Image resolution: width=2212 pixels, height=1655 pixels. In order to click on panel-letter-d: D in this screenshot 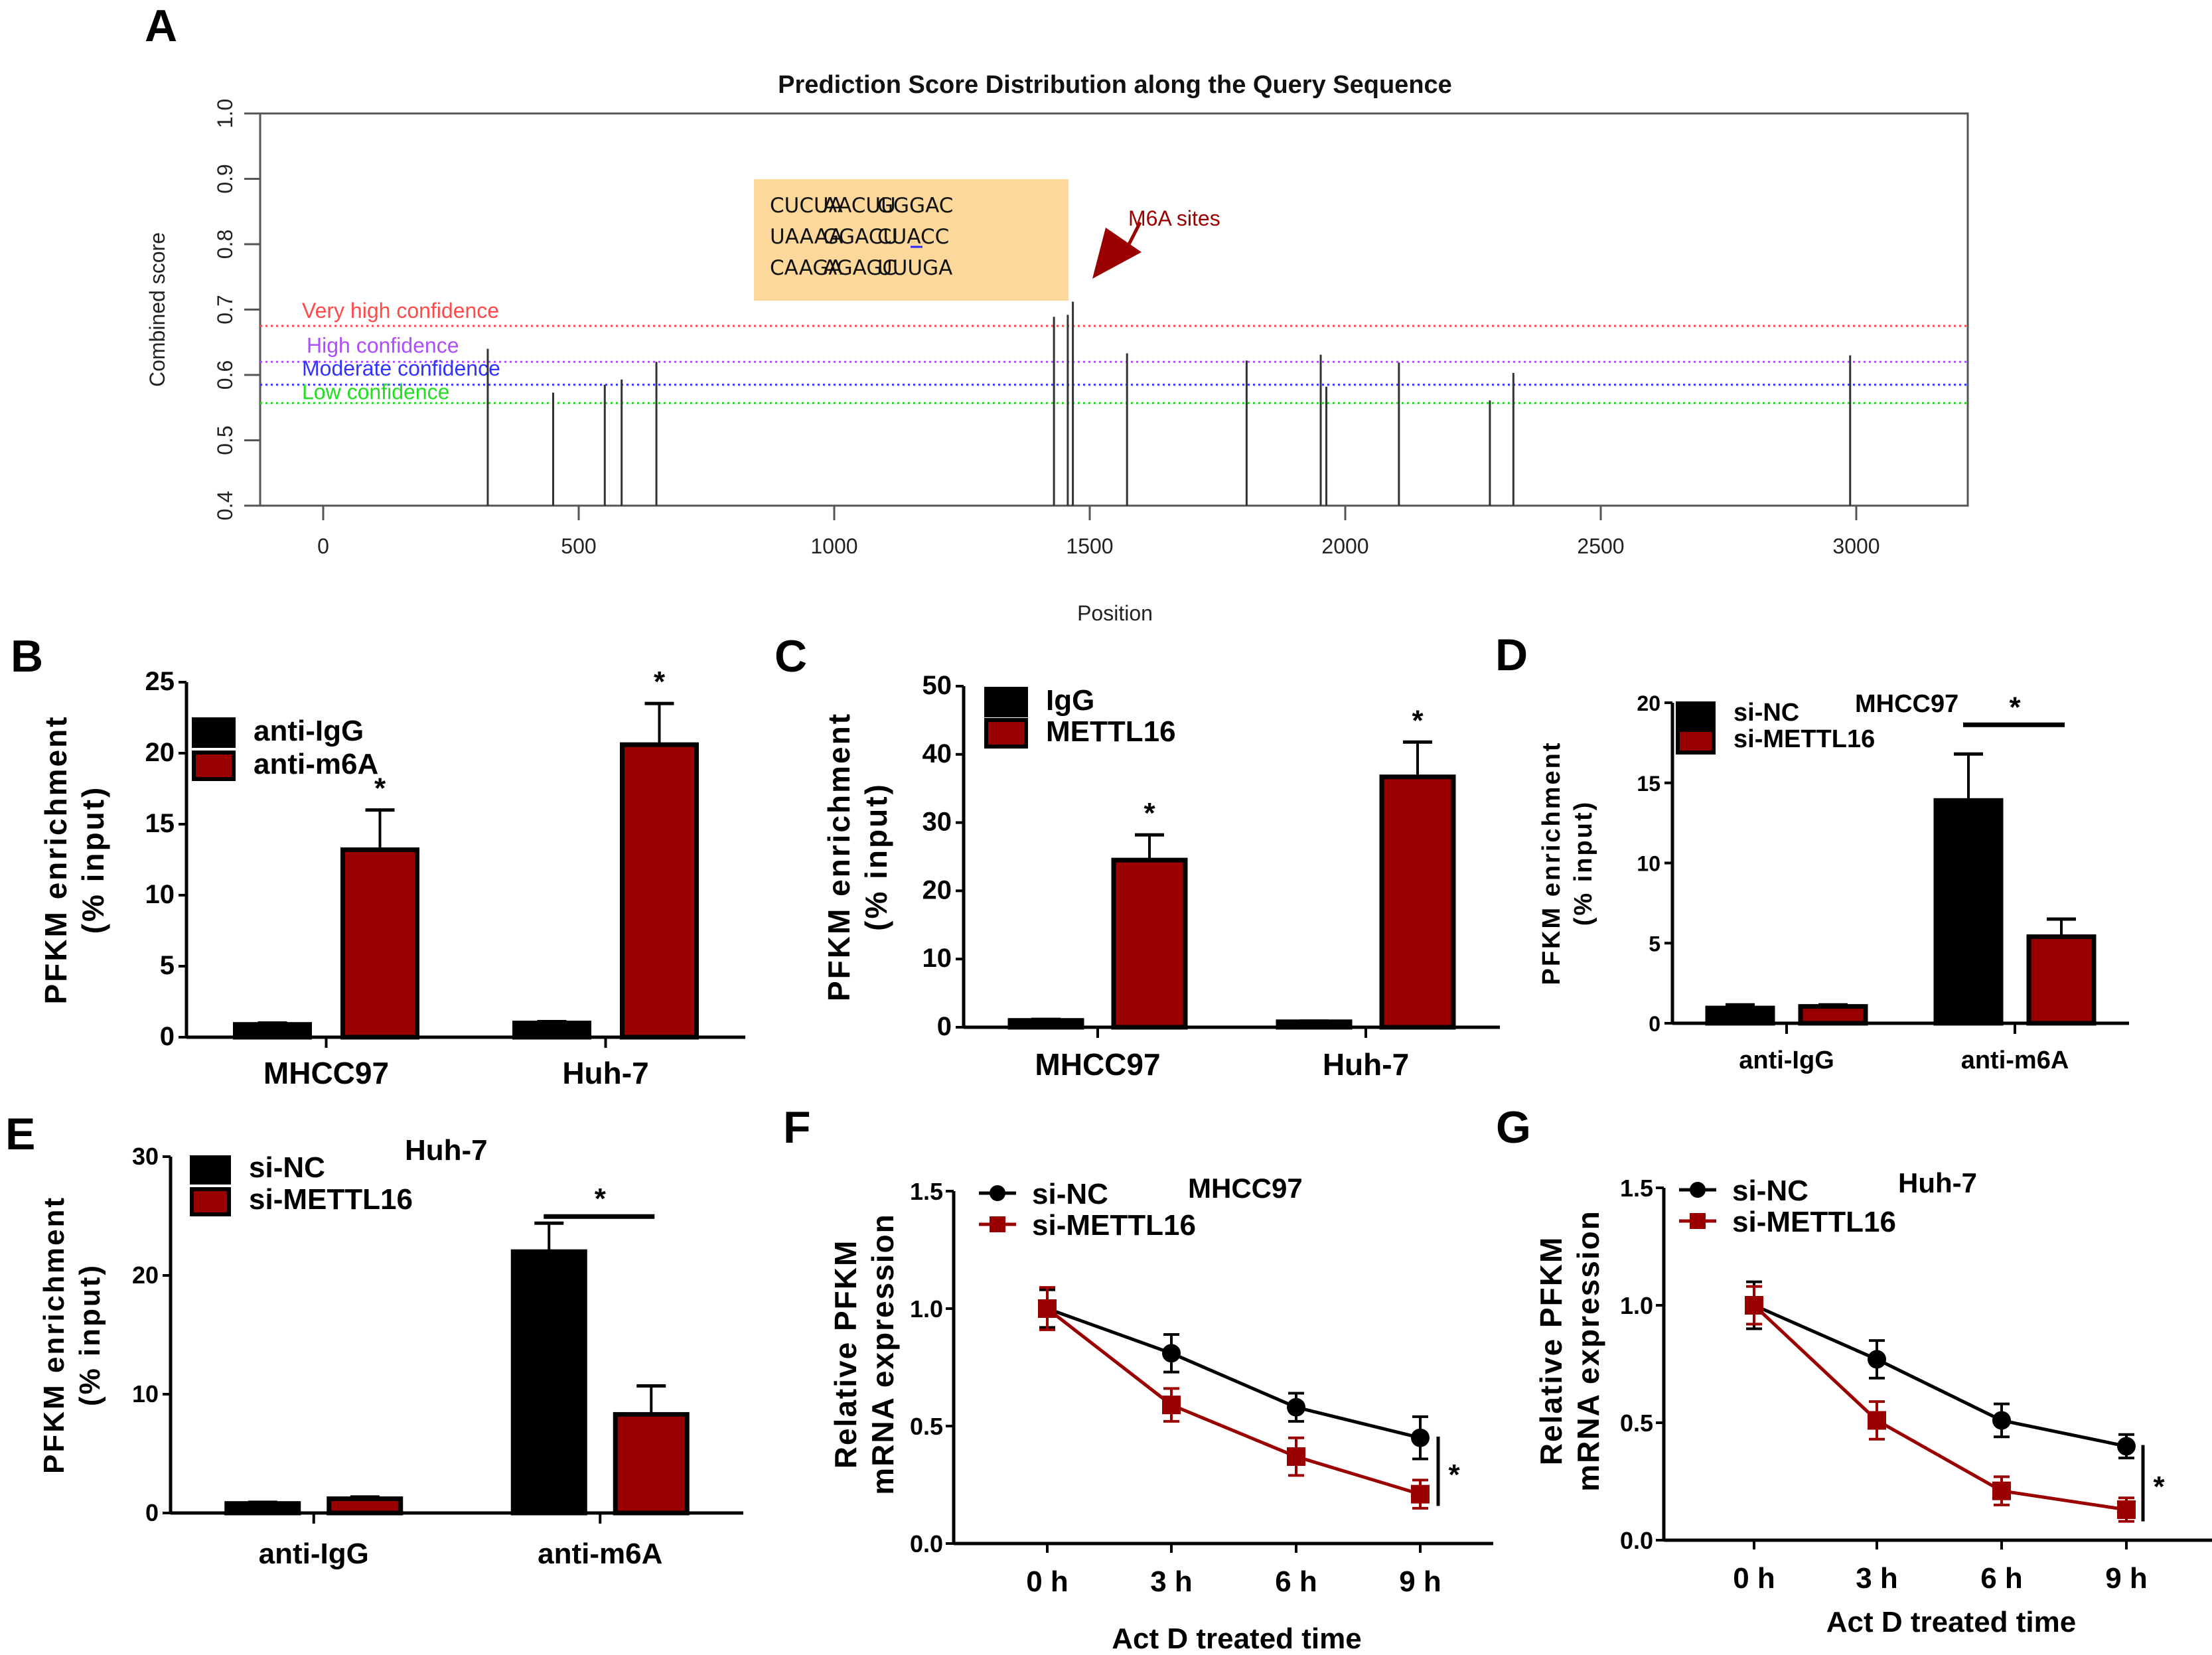, I will do `click(1512, 655)`.